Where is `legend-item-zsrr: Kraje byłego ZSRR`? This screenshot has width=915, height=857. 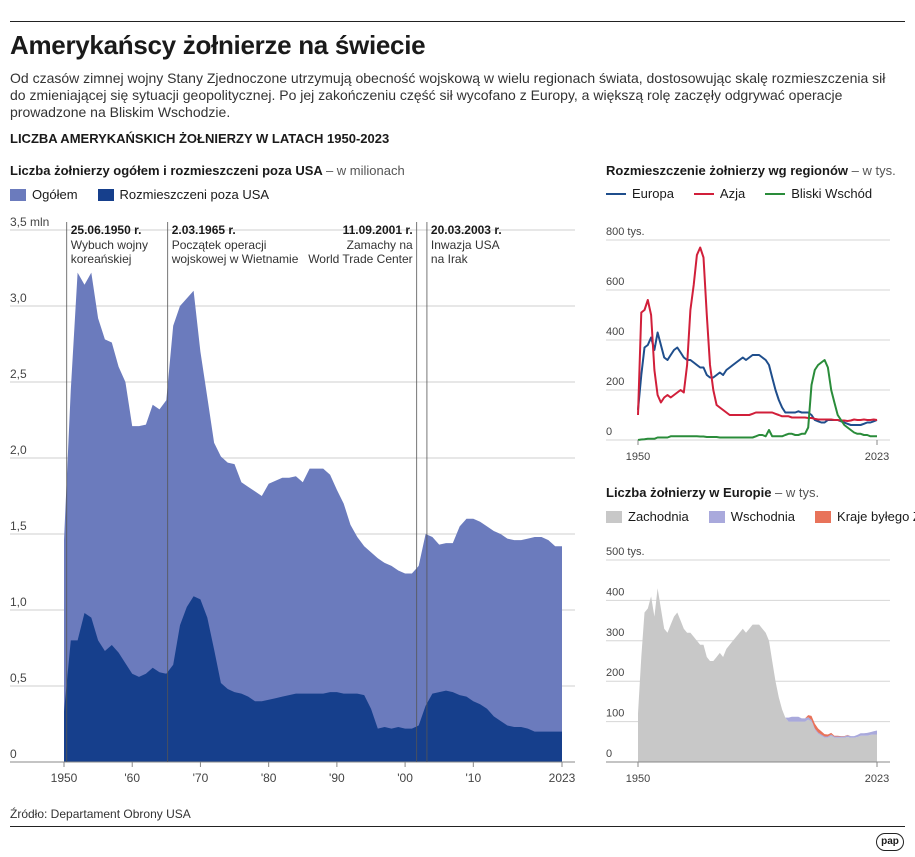 legend-item-zsrr: Kraje byłego ZSRR is located at coordinates (865, 516).